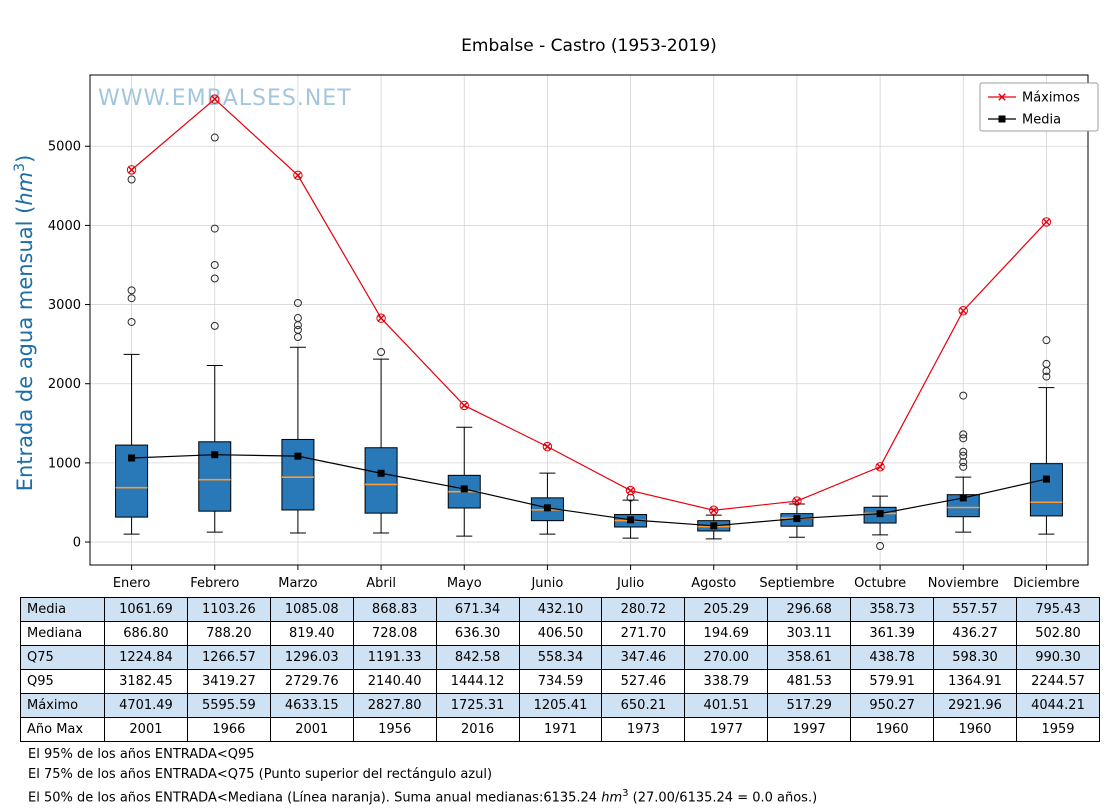  Describe the element at coordinates (643, 657) in the screenshot. I see `table-cell: 347.46` at that location.